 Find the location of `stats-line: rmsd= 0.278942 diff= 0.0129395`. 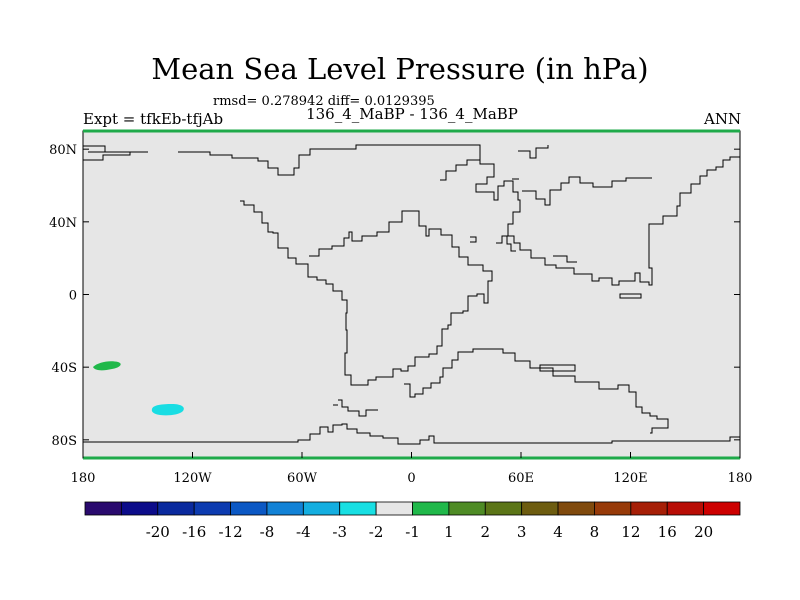

stats-line: rmsd= 0.278942 diff= 0.0129395 is located at coordinates (324, 101).